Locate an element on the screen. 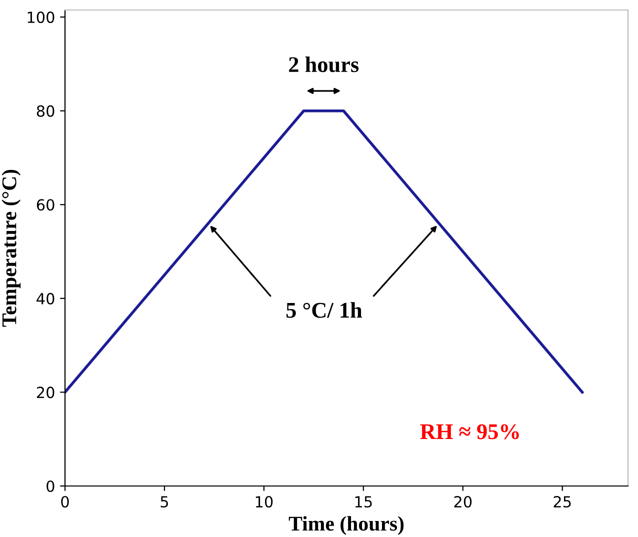  y-axis-title: Temperature (°C) is located at coordinates (11, 248).